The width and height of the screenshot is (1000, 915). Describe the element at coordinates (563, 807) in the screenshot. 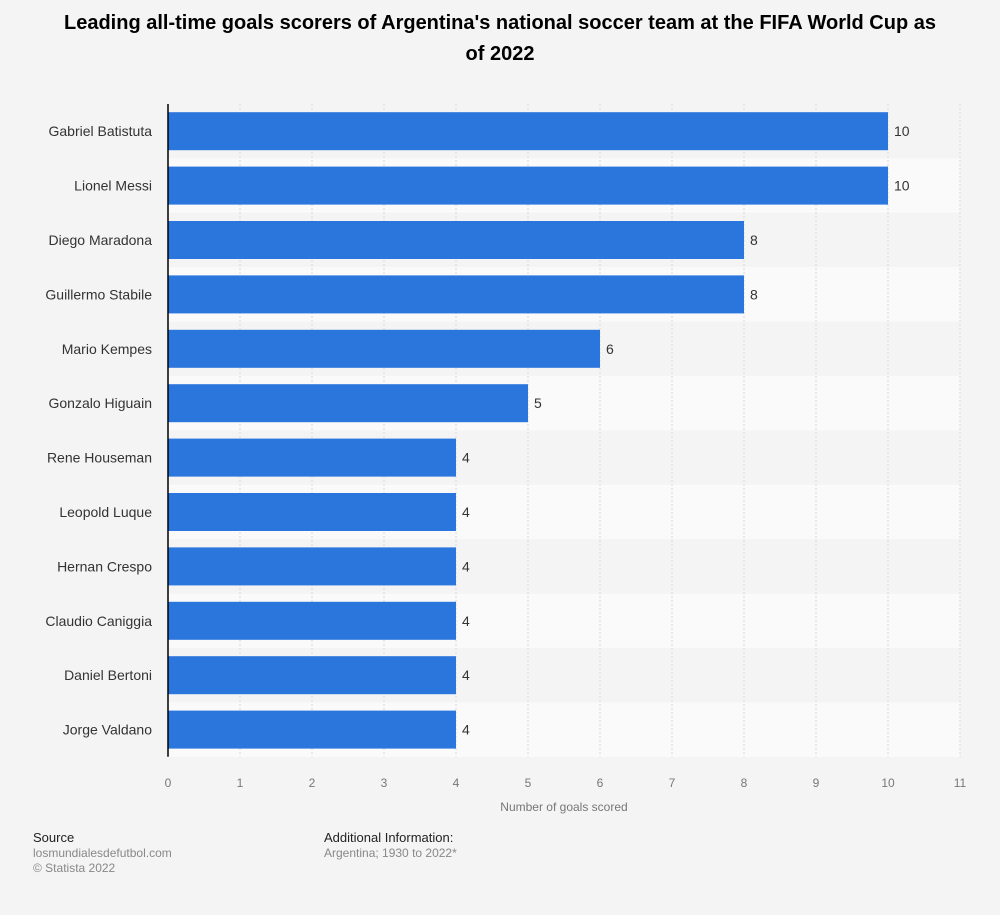

I see `x-axis-title: Number of goals scored` at that location.